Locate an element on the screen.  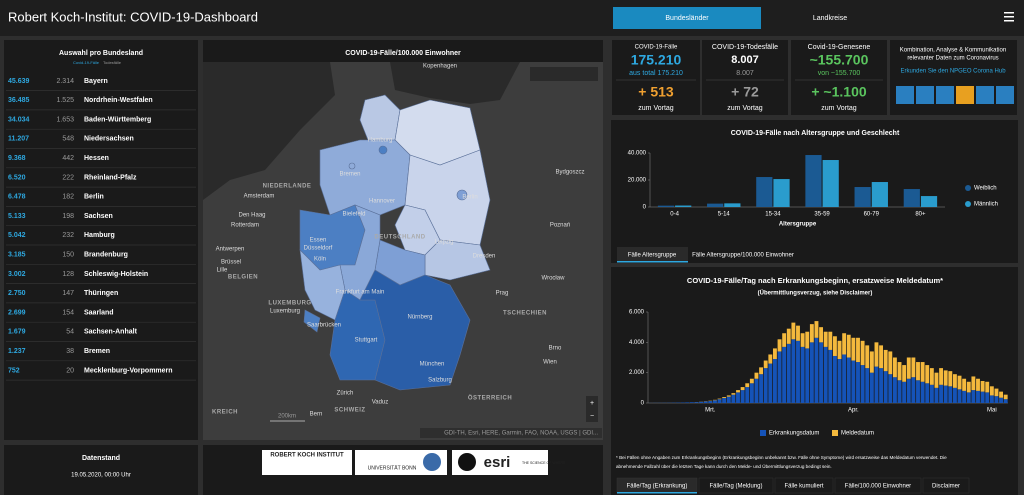
legend-label: Männlich is located at coordinates (986, 205).